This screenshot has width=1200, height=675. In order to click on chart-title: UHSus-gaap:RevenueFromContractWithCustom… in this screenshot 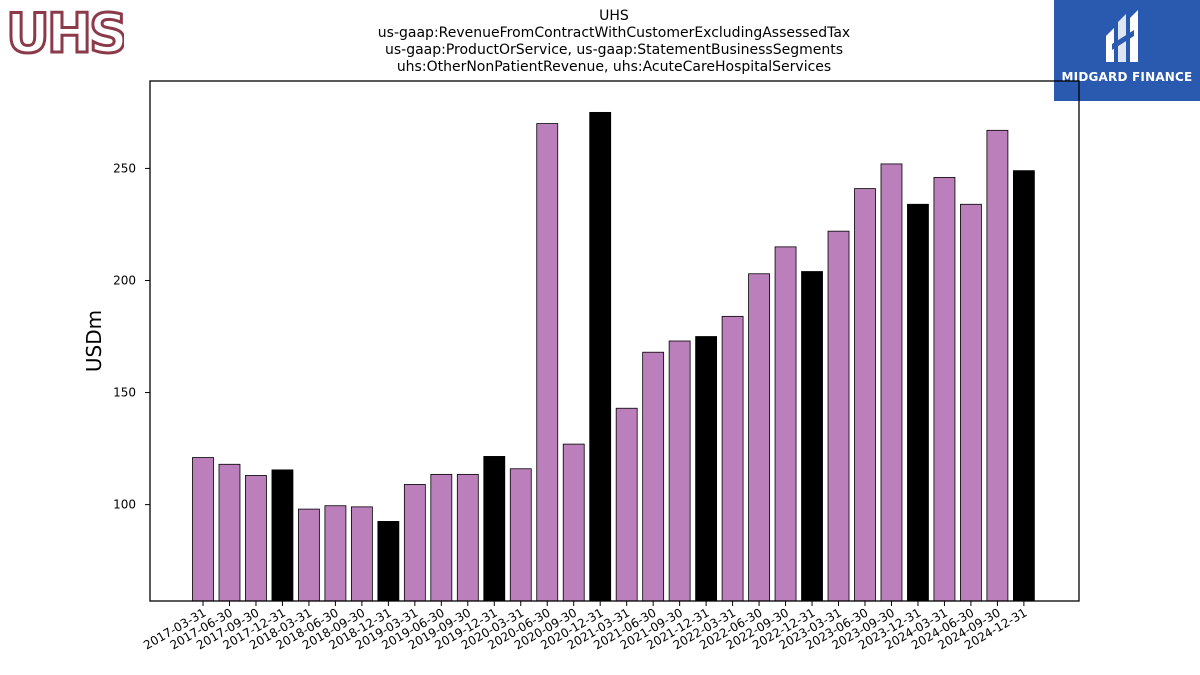, I will do `click(614, 41)`.